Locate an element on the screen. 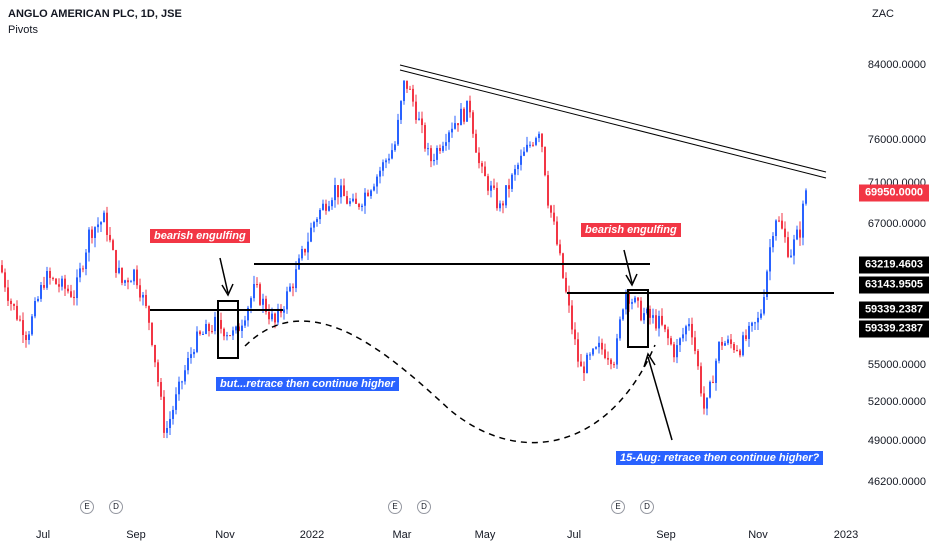  annotation-retrace-2: 15-Aug: retrace then continue higher? is located at coordinates (720, 458).